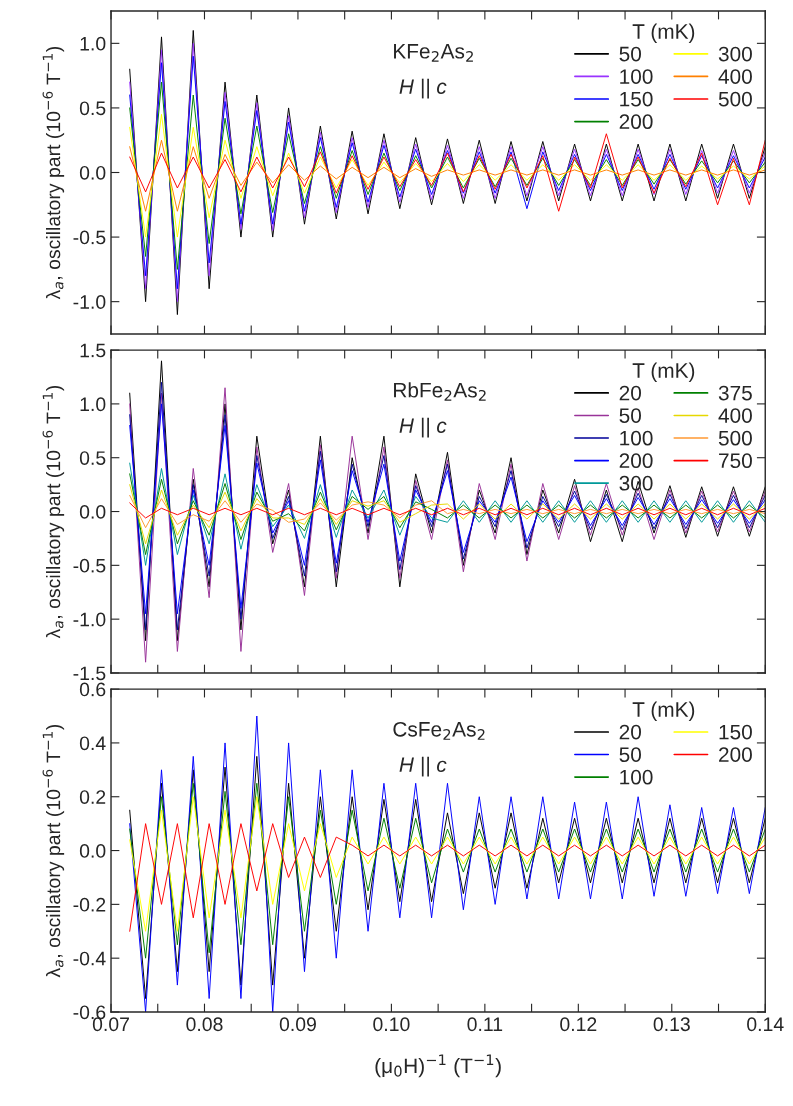  I want to click on y-tick-label: 0.6, so click(92, 689).